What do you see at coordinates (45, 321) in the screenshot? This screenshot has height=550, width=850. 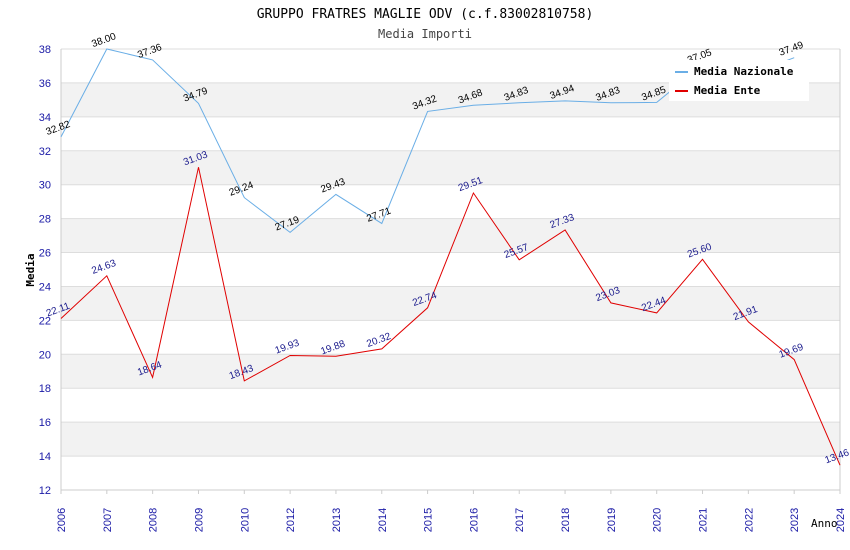 I see `y-tick-label: 22` at bounding box center [45, 321].